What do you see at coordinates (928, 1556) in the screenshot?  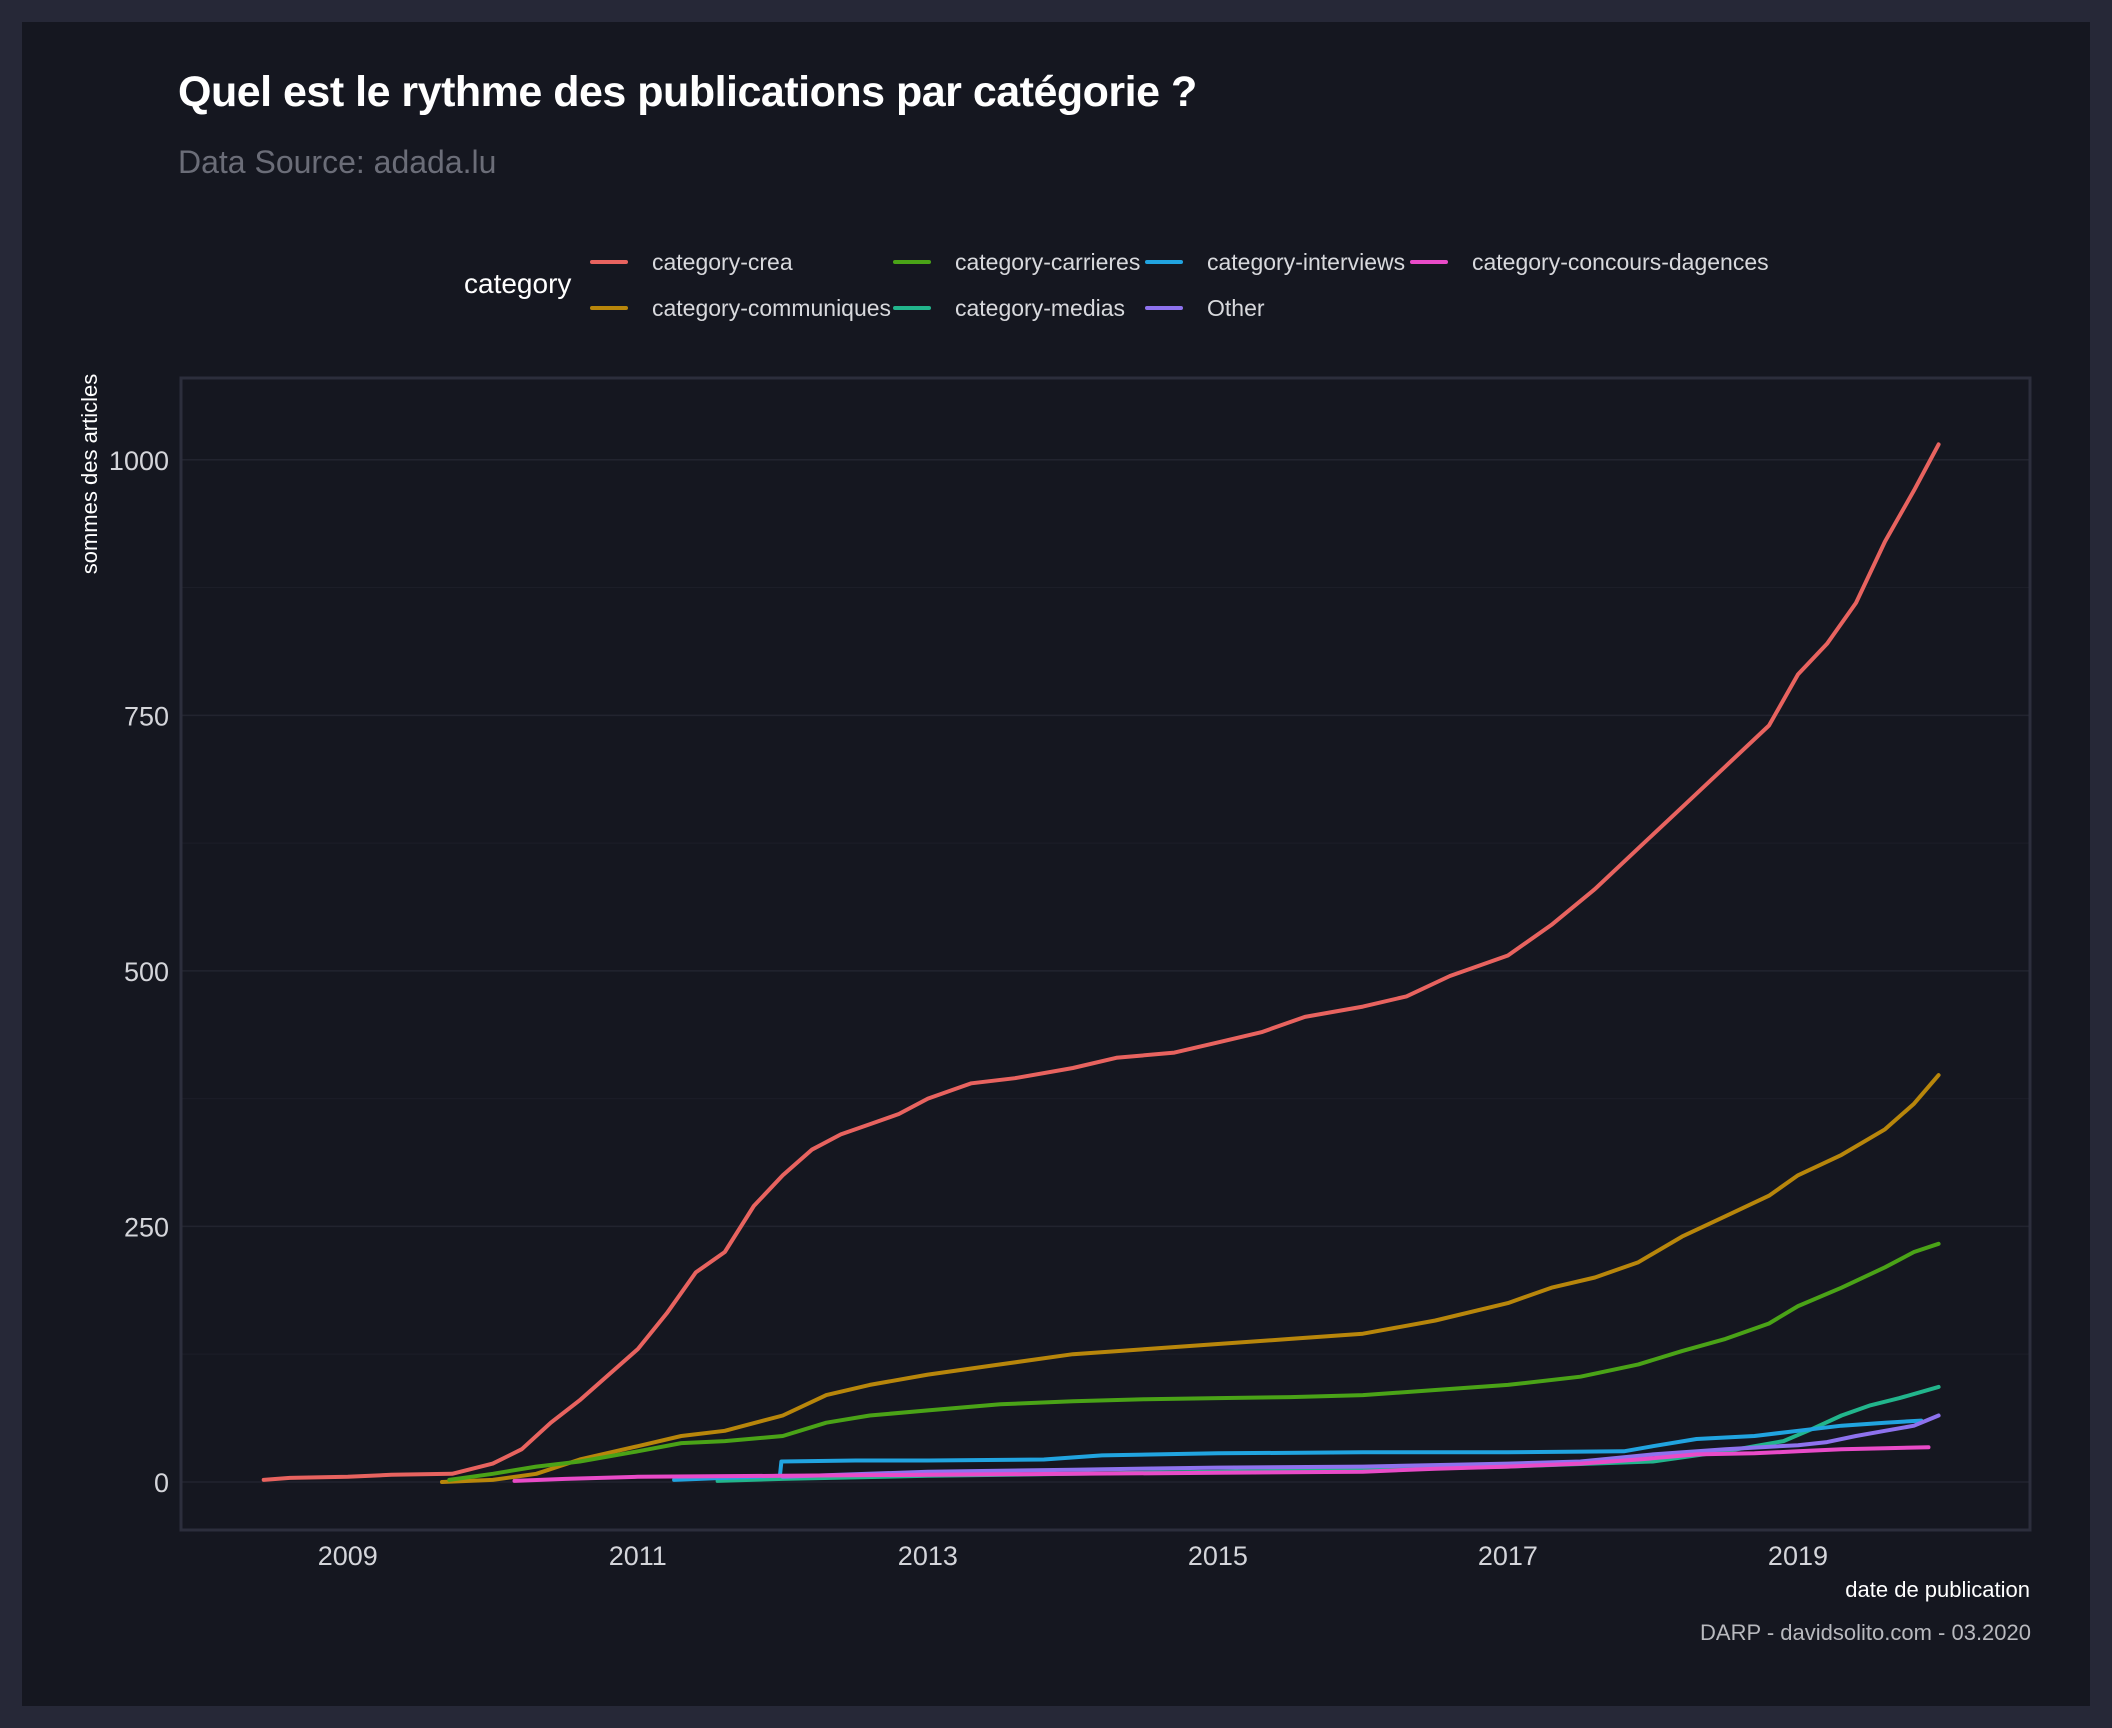 I see `x-tick-label: 2013` at bounding box center [928, 1556].